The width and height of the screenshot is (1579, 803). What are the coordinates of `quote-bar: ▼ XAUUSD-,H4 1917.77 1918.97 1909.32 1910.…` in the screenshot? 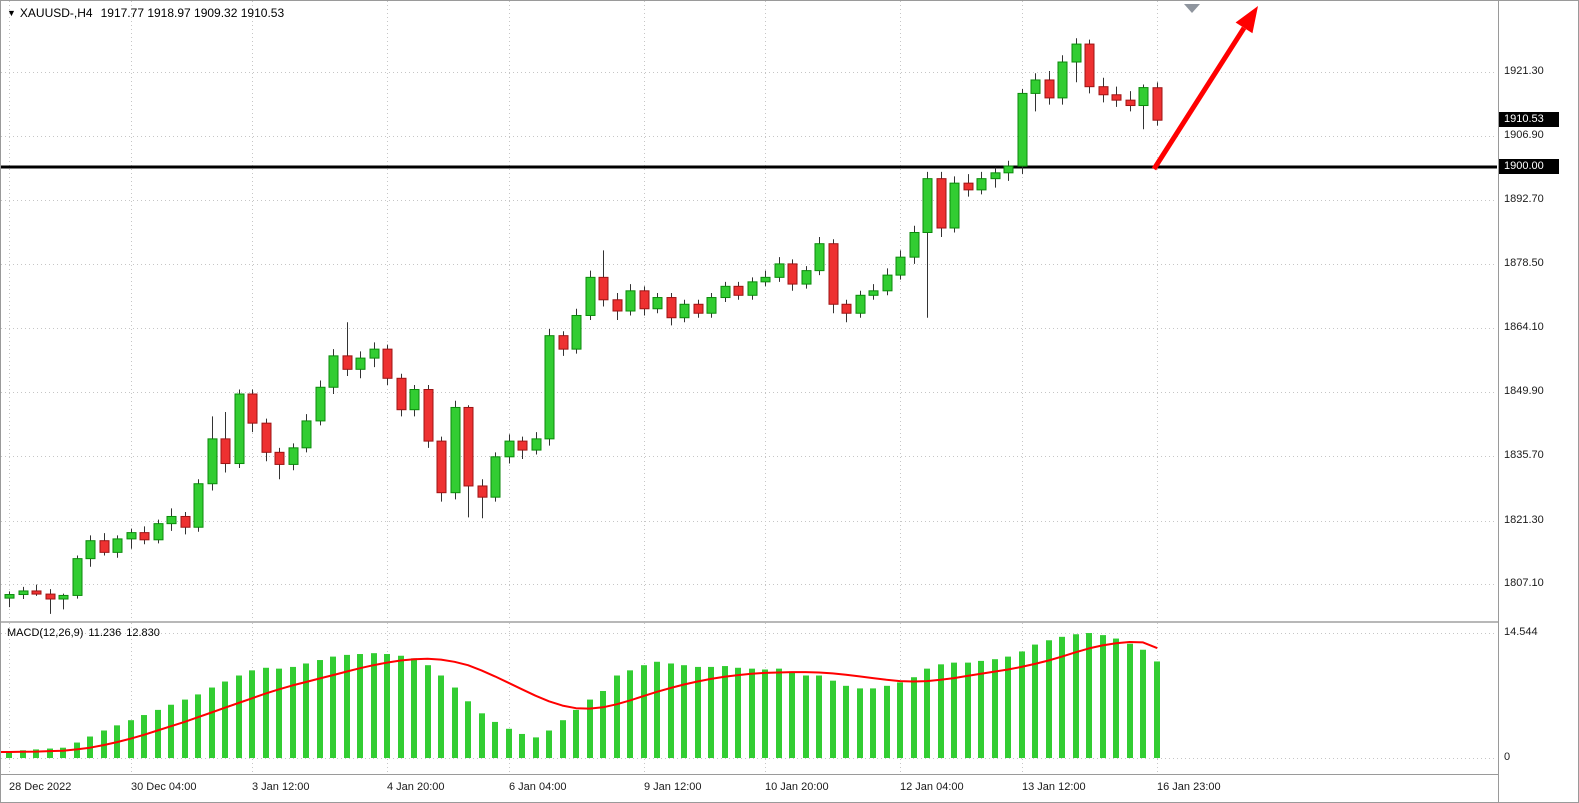 It's located at (145, 13).